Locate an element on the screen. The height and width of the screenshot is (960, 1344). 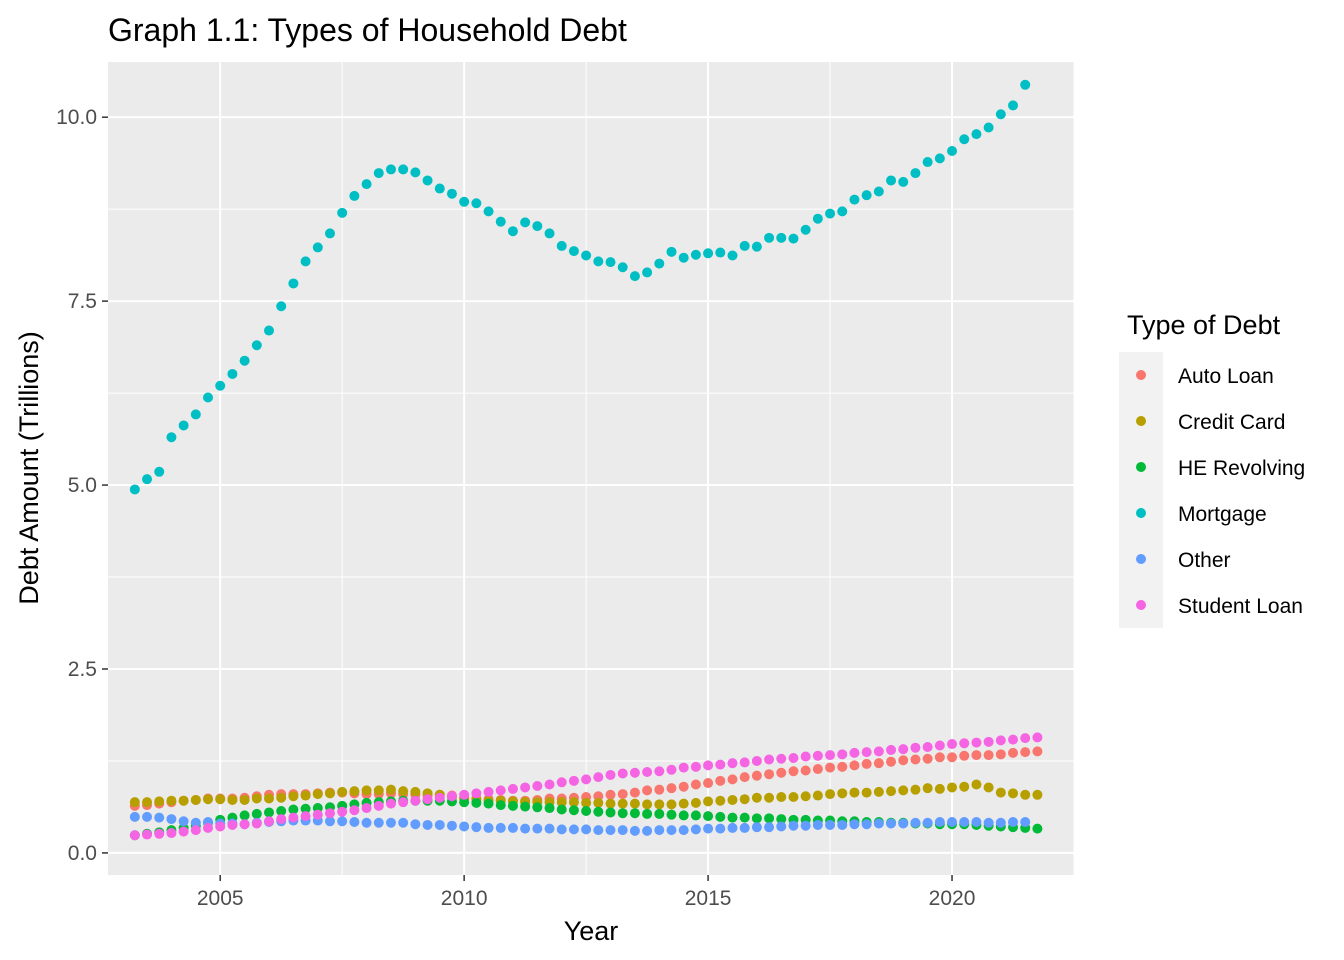
x-axis-title: Year is located at coordinates (591, 931).